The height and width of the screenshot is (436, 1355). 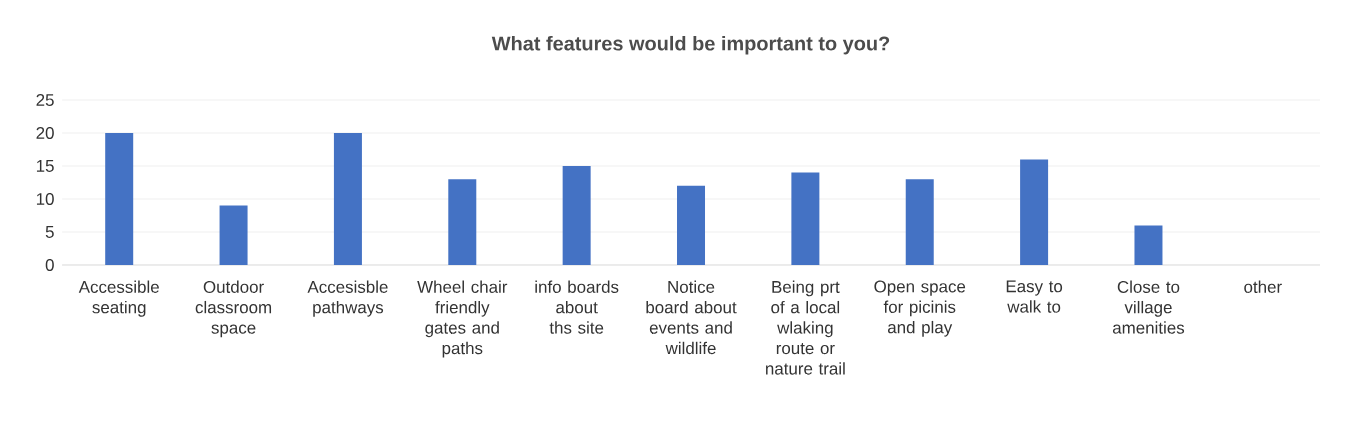 I want to click on x-tick-label: Close to village amenities, so click(x=1148, y=307).